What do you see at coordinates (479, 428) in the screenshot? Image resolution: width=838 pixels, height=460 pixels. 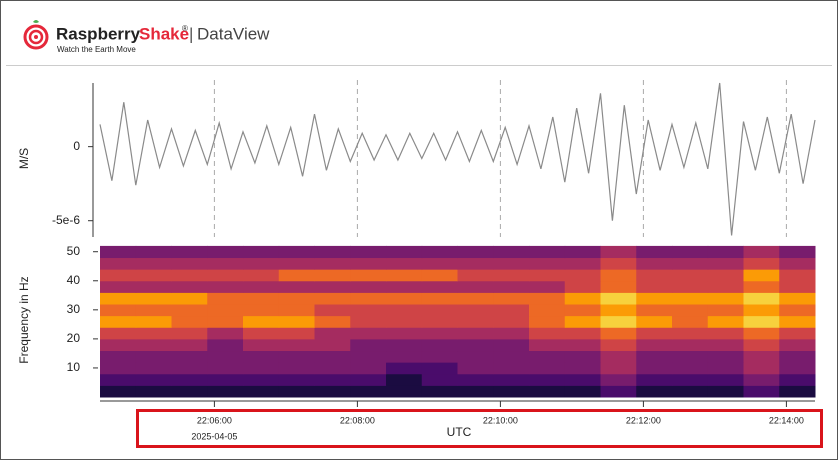 I see `highlight-box` at bounding box center [479, 428].